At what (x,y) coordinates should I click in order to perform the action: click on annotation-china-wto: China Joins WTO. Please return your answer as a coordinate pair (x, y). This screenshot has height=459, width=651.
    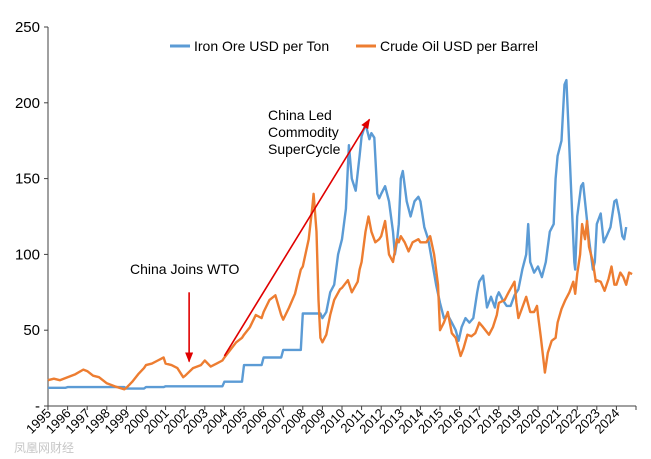
    Looking at the image, I should click on (185, 269).